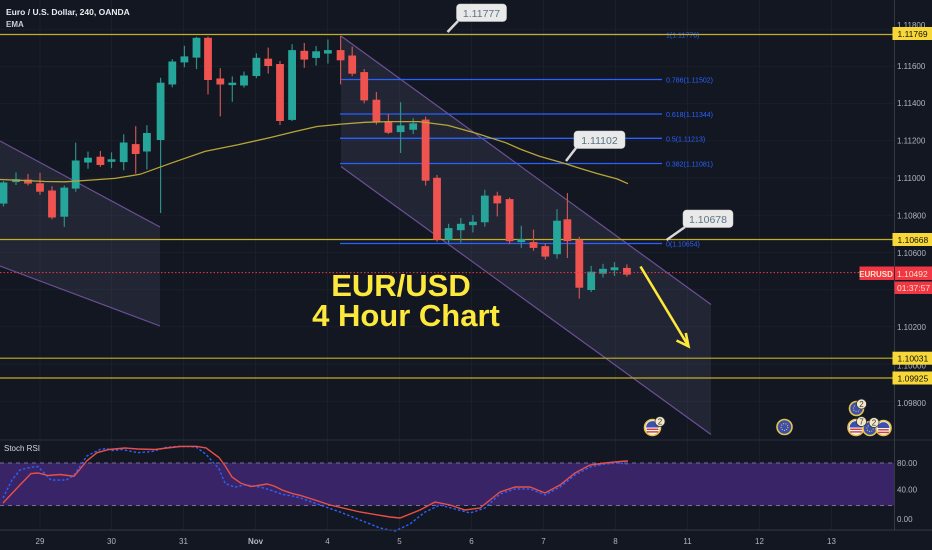 The width and height of the screenshot is (932, 550). I want to click on svg-text: 1.11800, so click(911, 25).